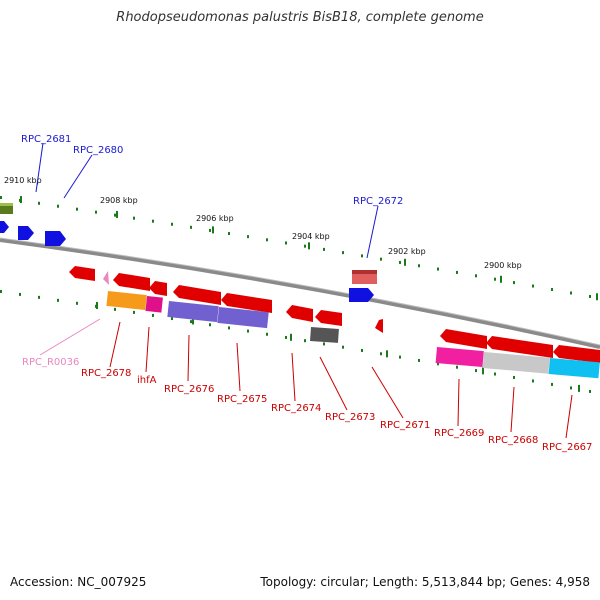 This screenshot has height=600, width=600. What do you see at coordinates (158, 288) in the screenshot?
I see `gene-rpc-2677b` at bounding box center [158, 288].